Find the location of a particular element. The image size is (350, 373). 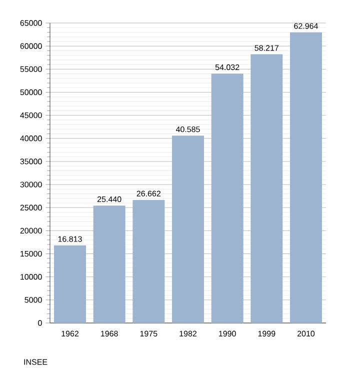

data-label: 25.440 is located at coordinates (110, 199).